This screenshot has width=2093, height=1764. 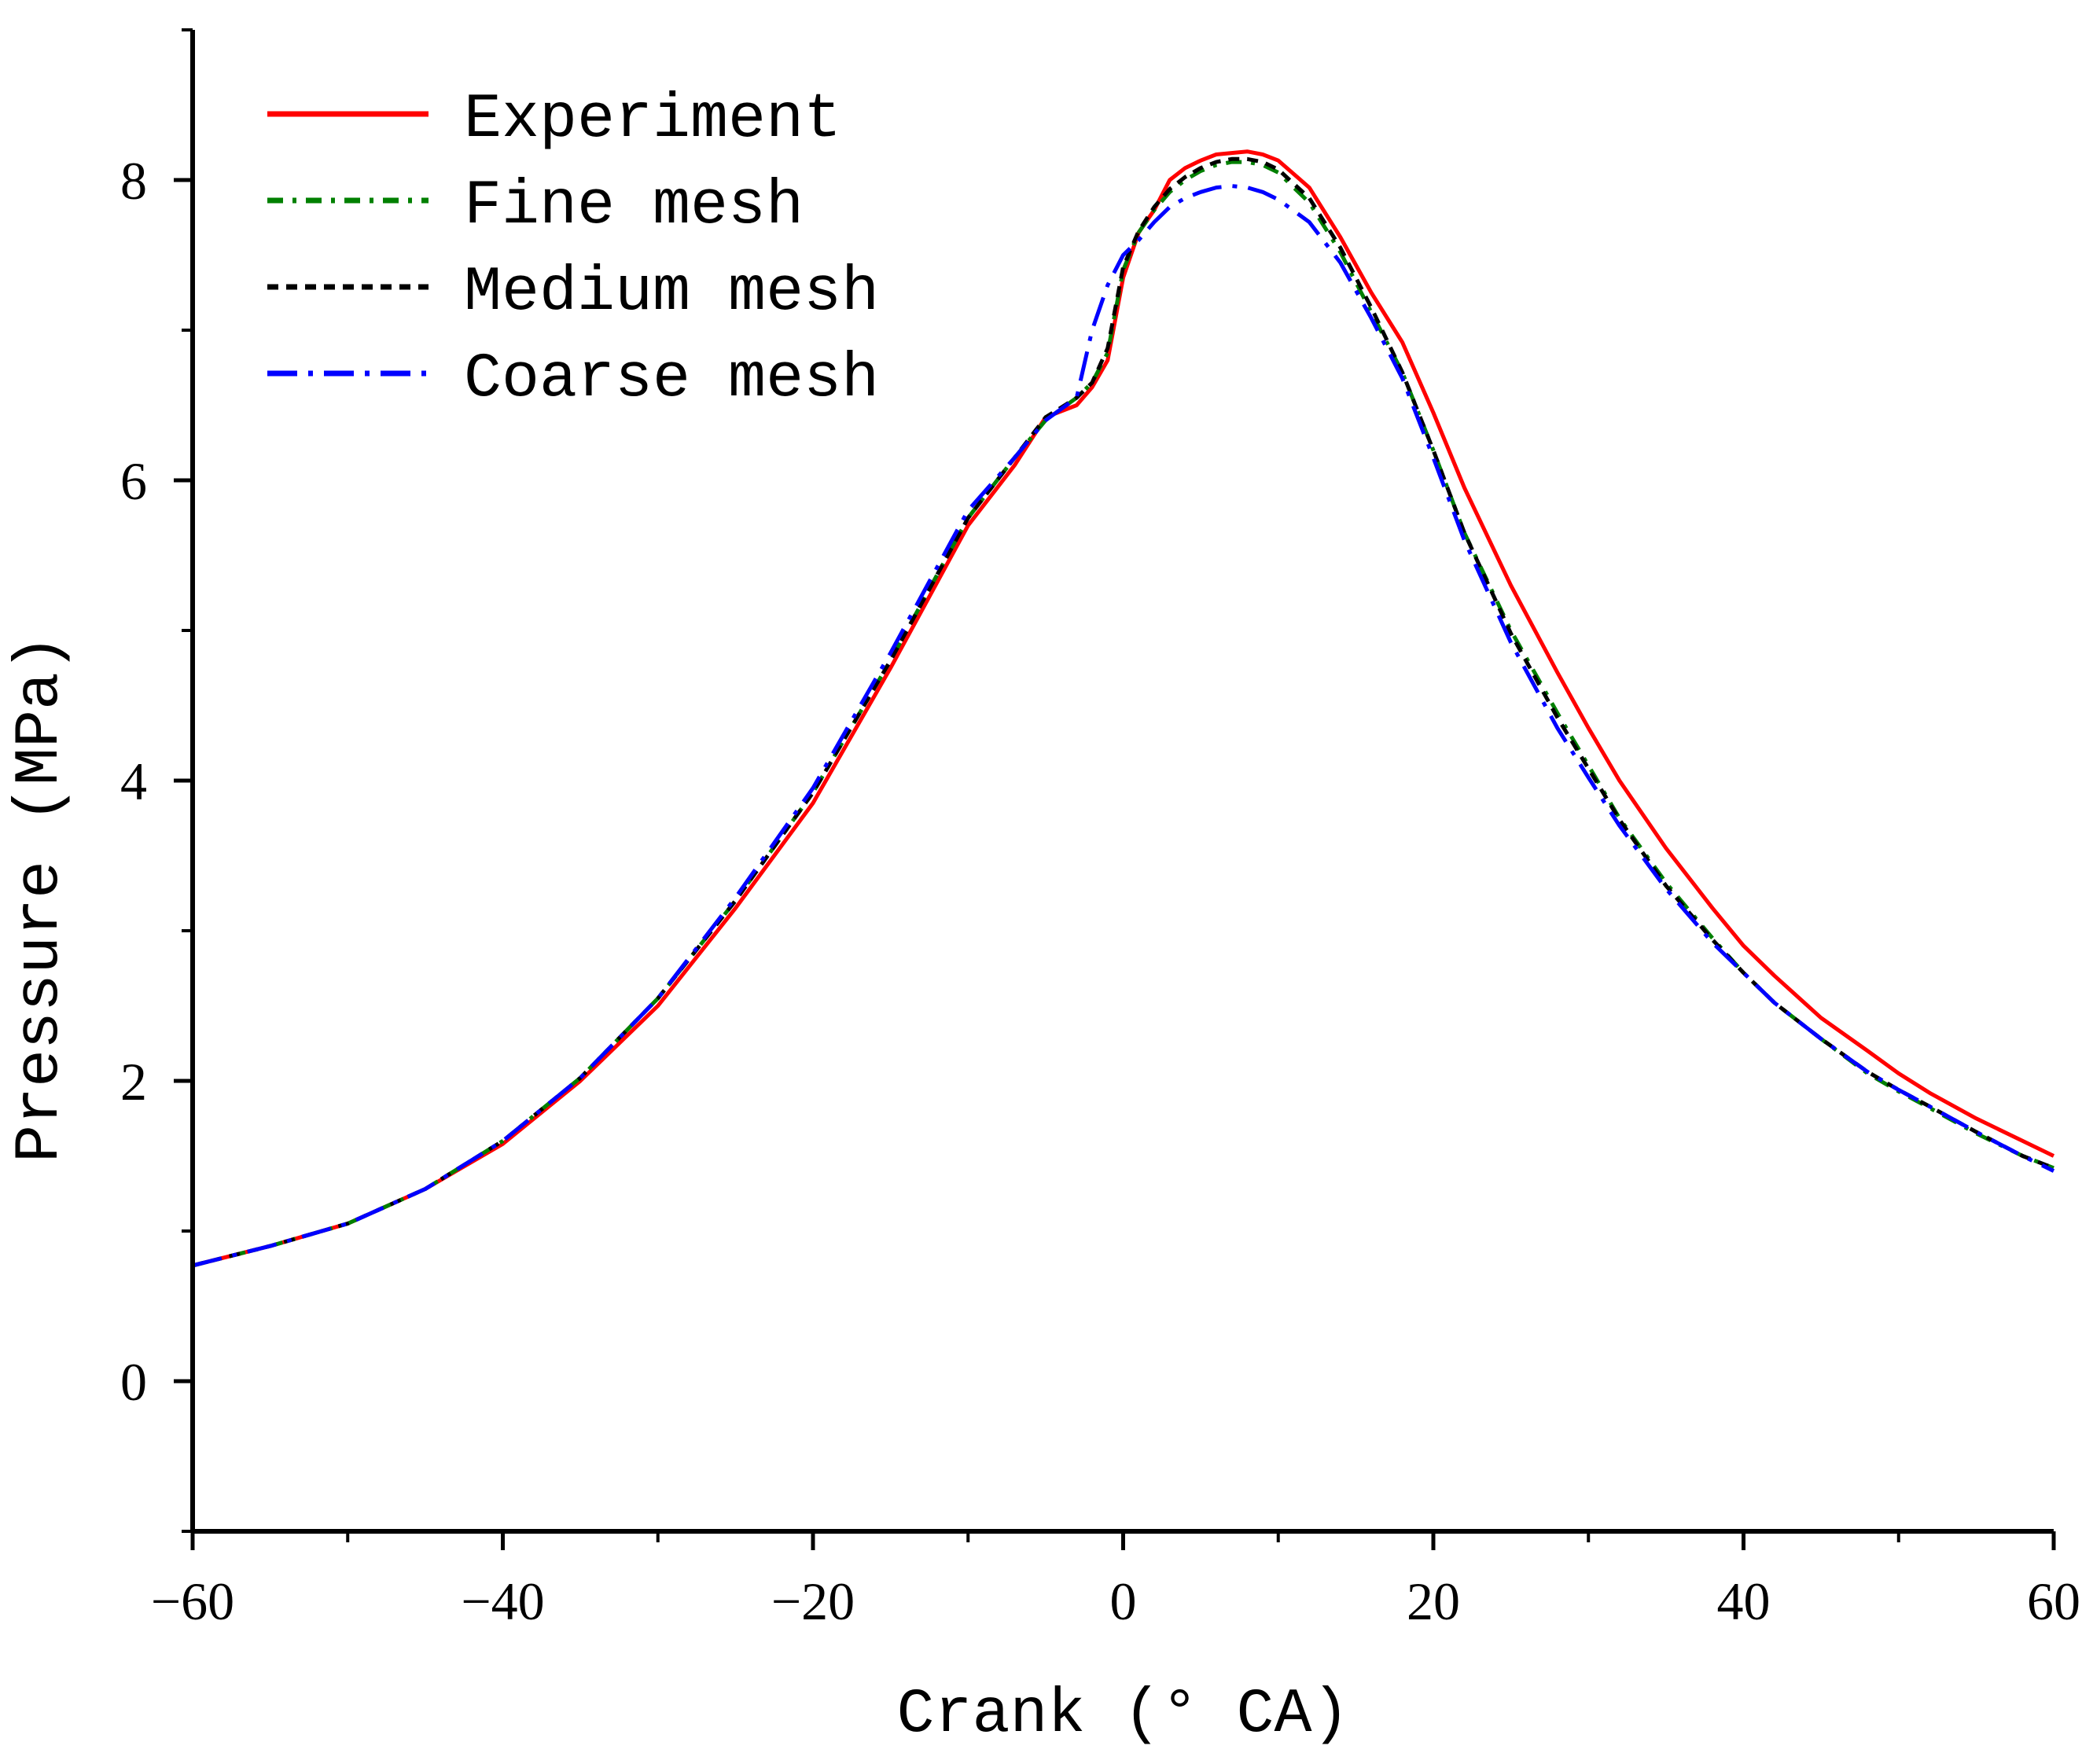 I want to click on x-tick-label: 40, so click(x=1744, y=1601).